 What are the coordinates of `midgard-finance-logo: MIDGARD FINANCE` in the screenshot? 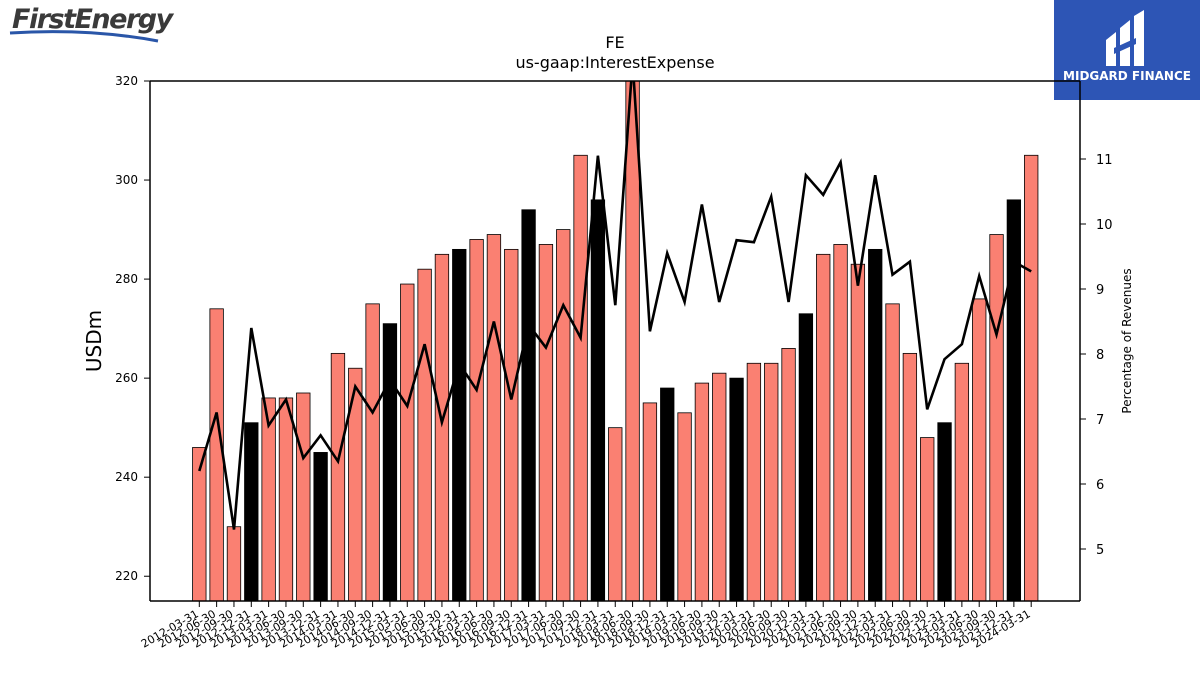 It's located at (1127, 50).